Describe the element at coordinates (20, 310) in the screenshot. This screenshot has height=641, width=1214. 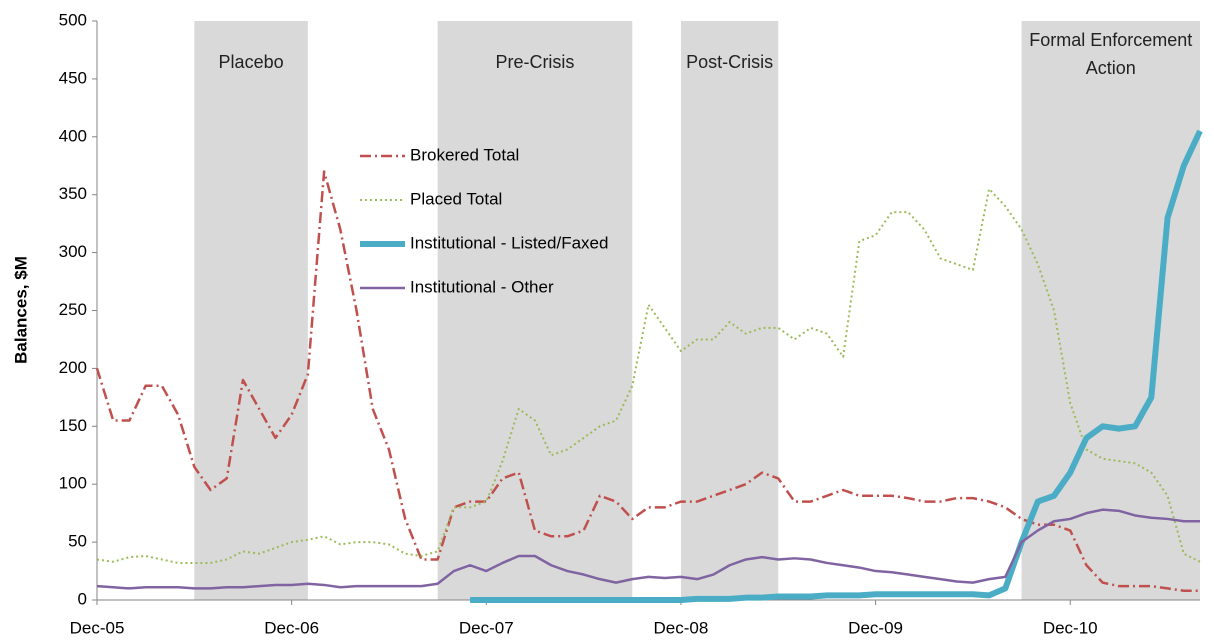
I see `y-axis-label: Balances, $M` at that location.